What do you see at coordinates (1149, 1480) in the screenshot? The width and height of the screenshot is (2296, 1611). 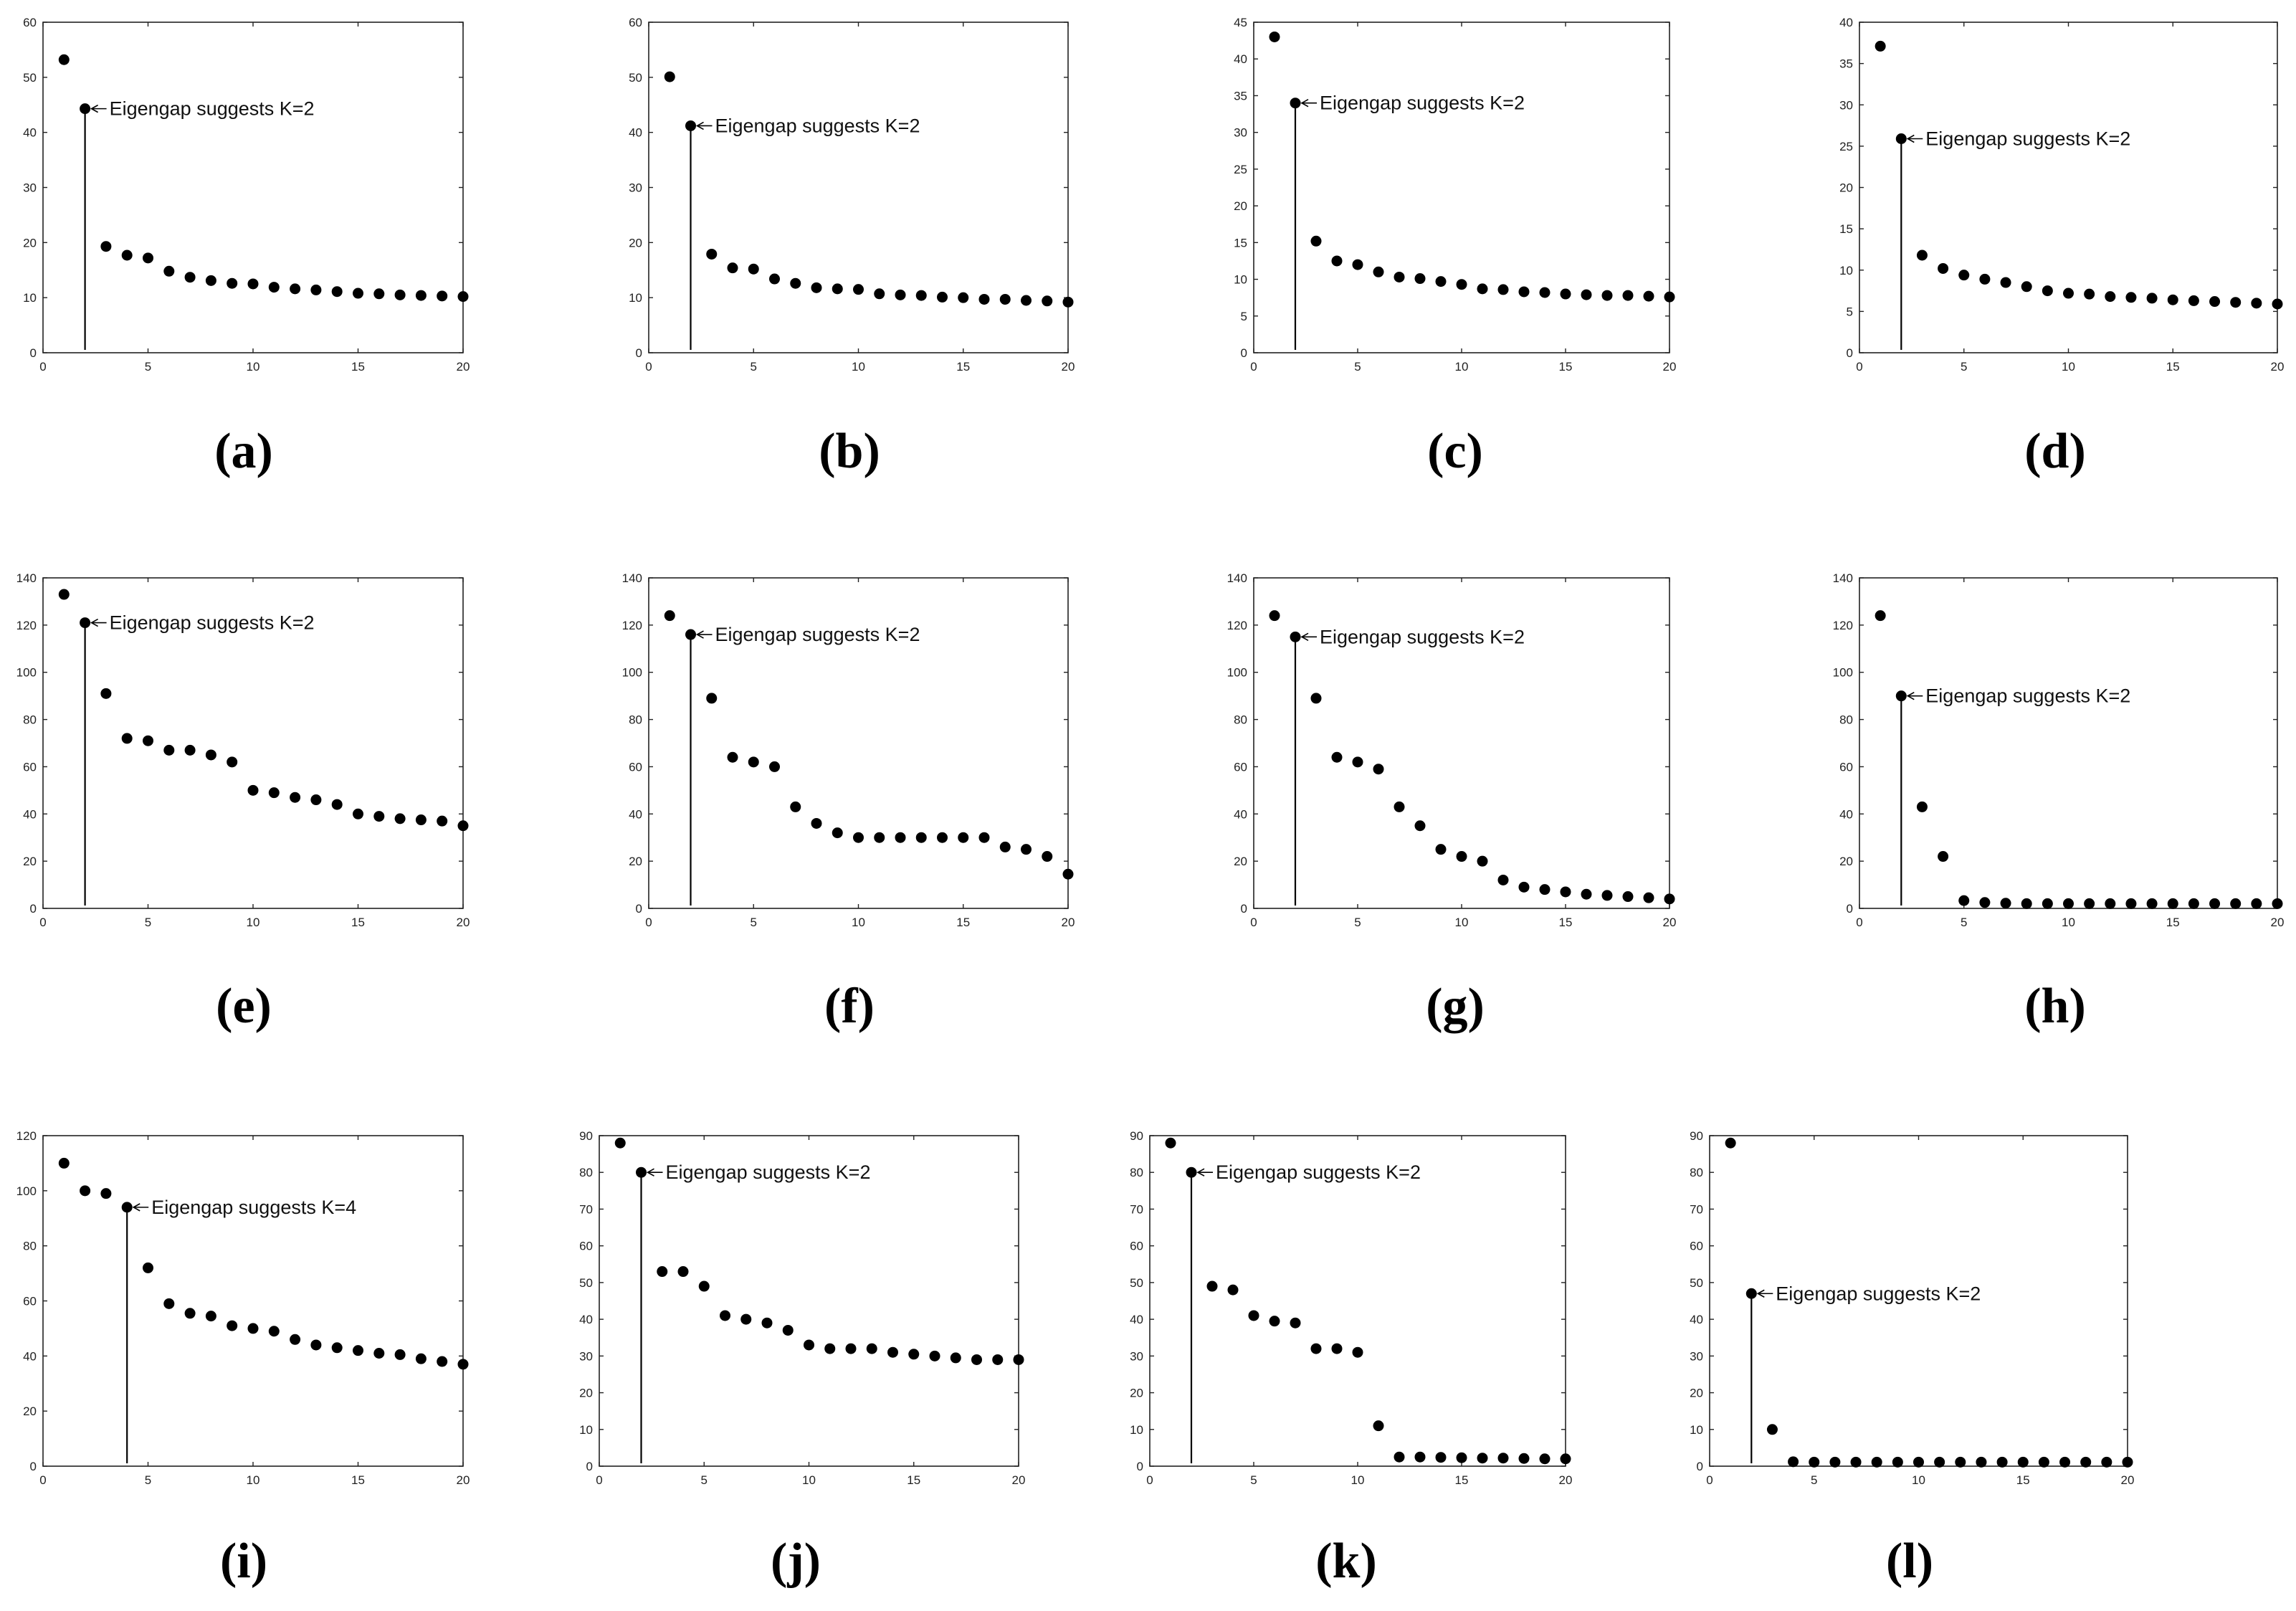 I see `x-tick-label: 0` at bounding box center [1149, 1480].